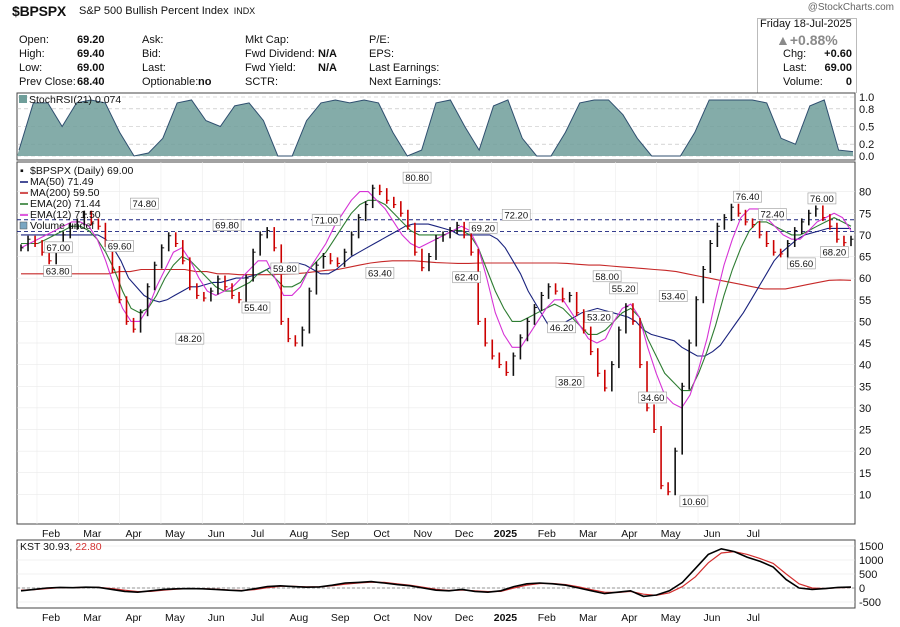  I want to click on annotation-label: 53.20, so click(599, 318).